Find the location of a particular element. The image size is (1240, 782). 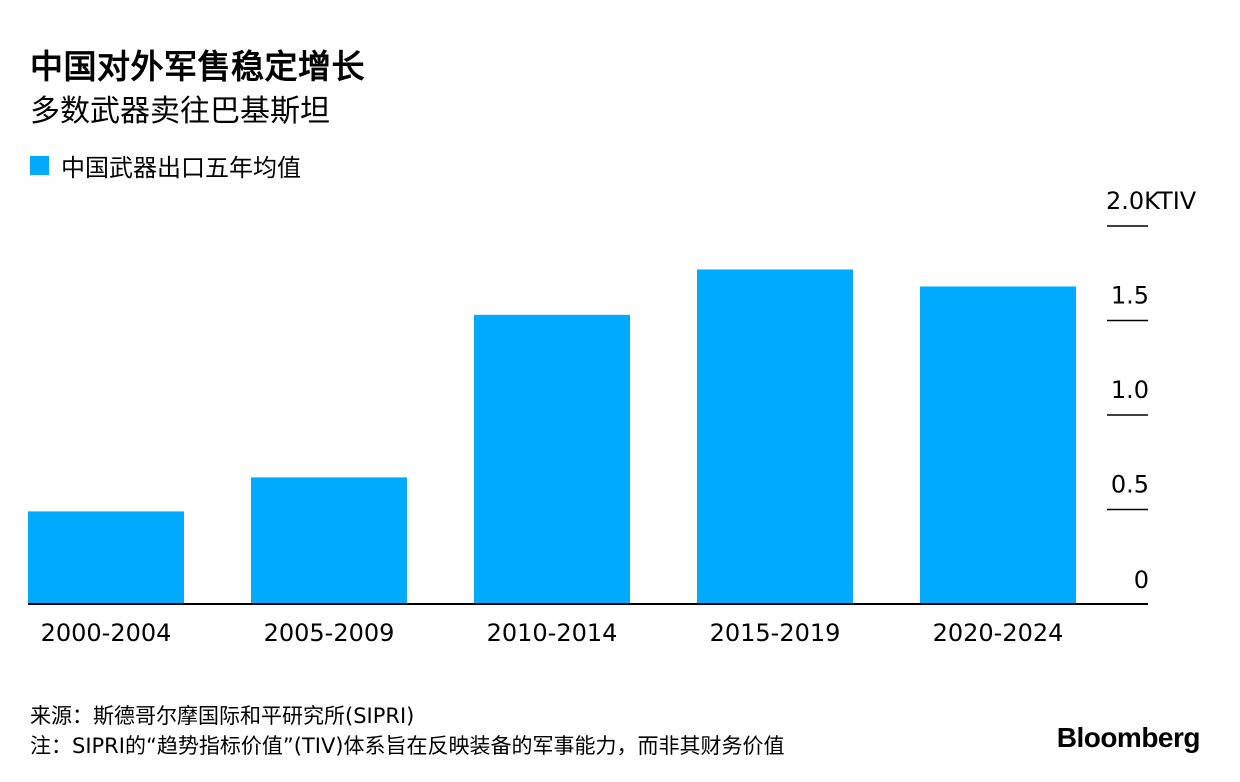

bloomberg-logo: Bloomberg is located at coordinates (1128, 737).